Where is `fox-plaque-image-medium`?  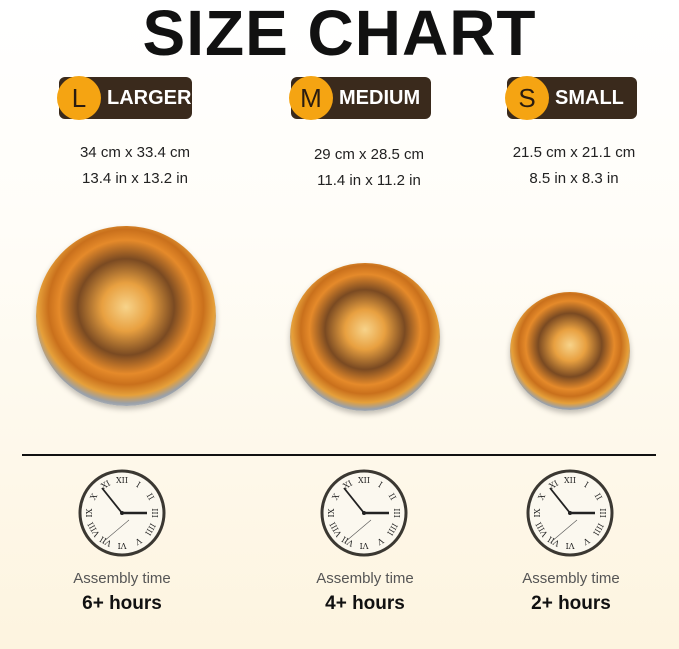
fox-plaque-image-medium is located at coordinates (365, 337).